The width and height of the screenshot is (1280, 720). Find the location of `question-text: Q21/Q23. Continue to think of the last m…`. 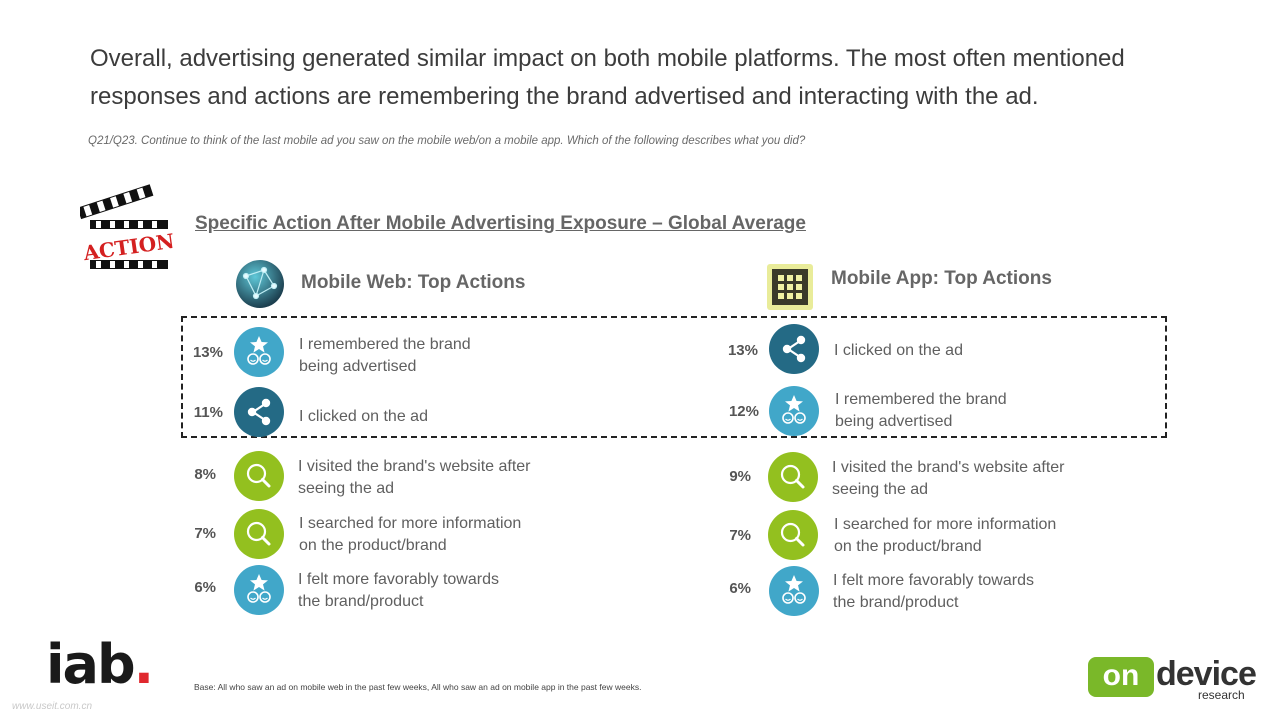

question-text: Q21/Q23. Continue to think of the last m… is located at coordinates (447, 141).